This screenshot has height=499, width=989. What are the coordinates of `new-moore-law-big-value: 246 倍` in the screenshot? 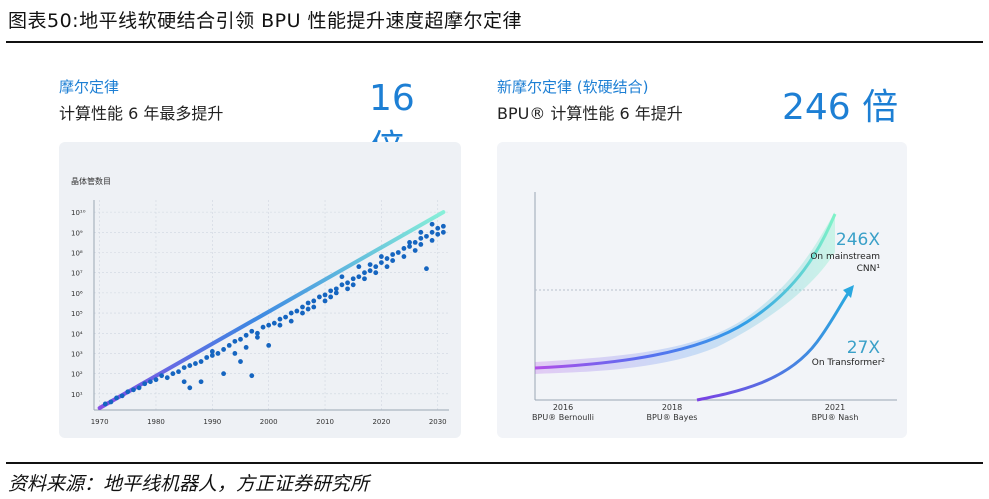 It's located at (840, 107).